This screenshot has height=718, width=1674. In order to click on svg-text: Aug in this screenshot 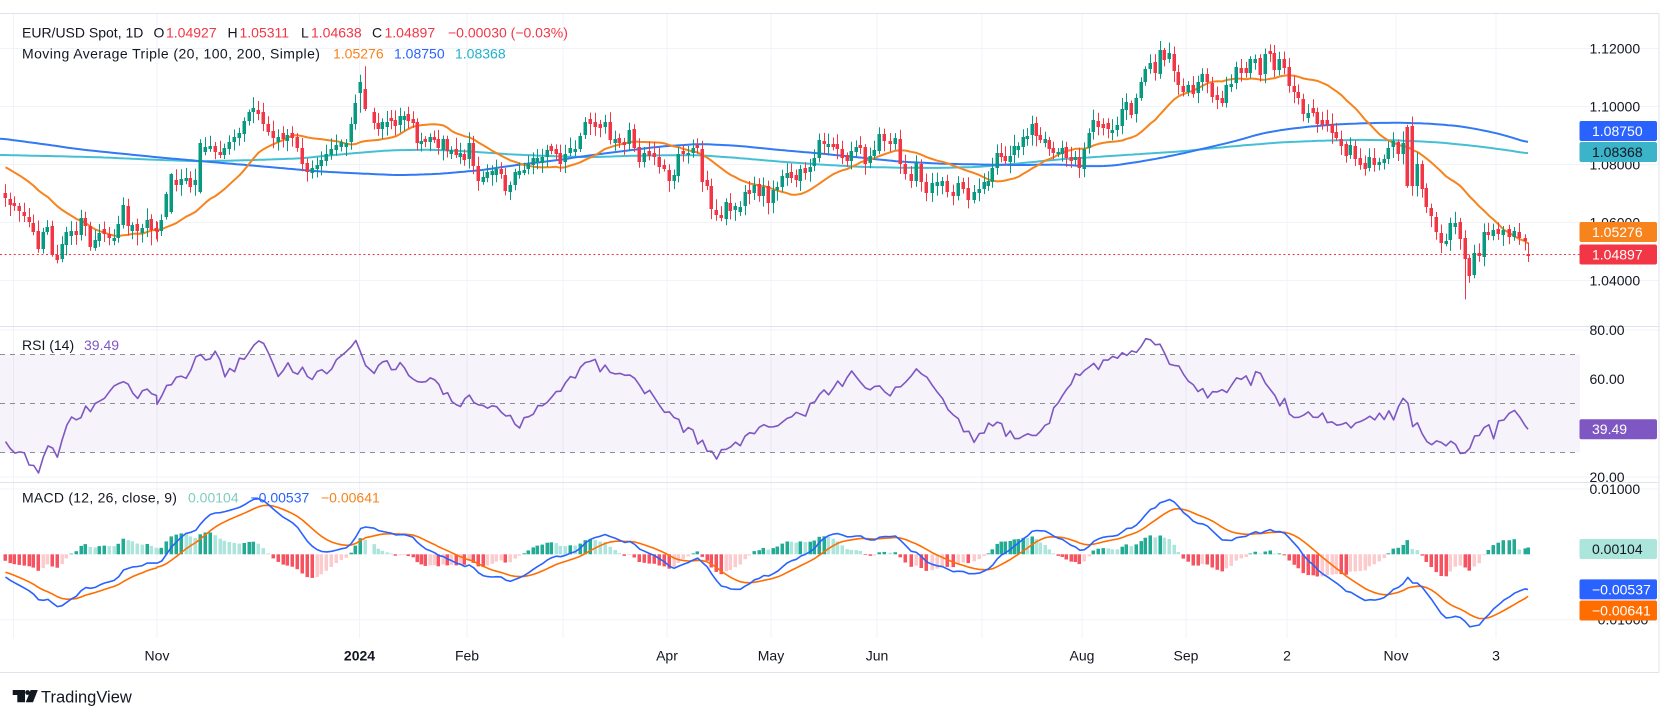, I will do `click(1082, 656)`.